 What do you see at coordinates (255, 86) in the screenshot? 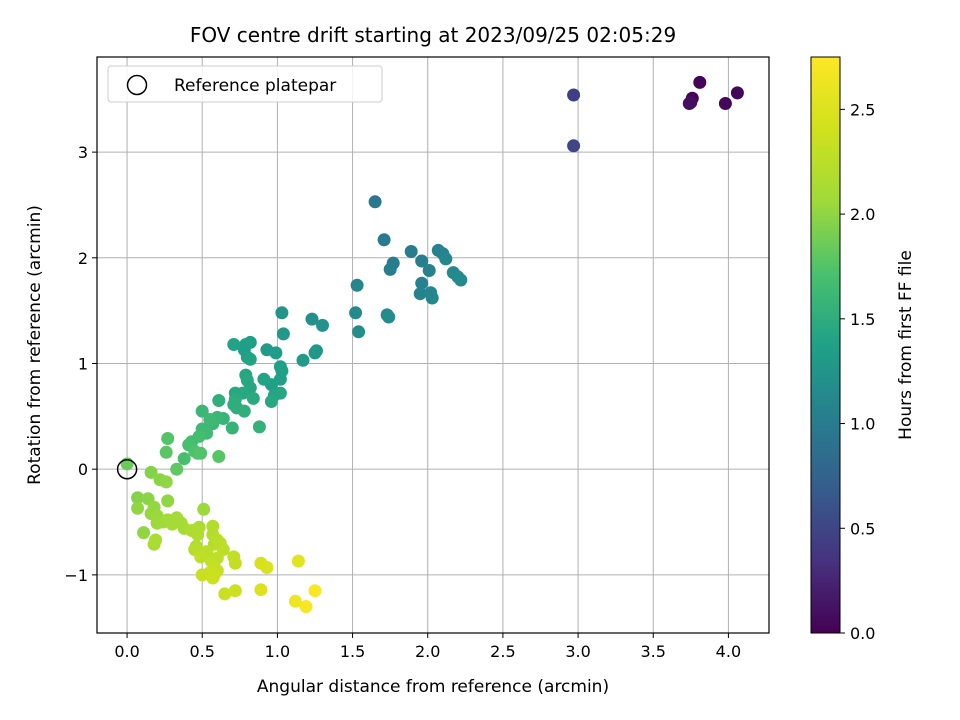
I see `legend-entry-reference: Reference platepar` at bounding box center [255, 86].